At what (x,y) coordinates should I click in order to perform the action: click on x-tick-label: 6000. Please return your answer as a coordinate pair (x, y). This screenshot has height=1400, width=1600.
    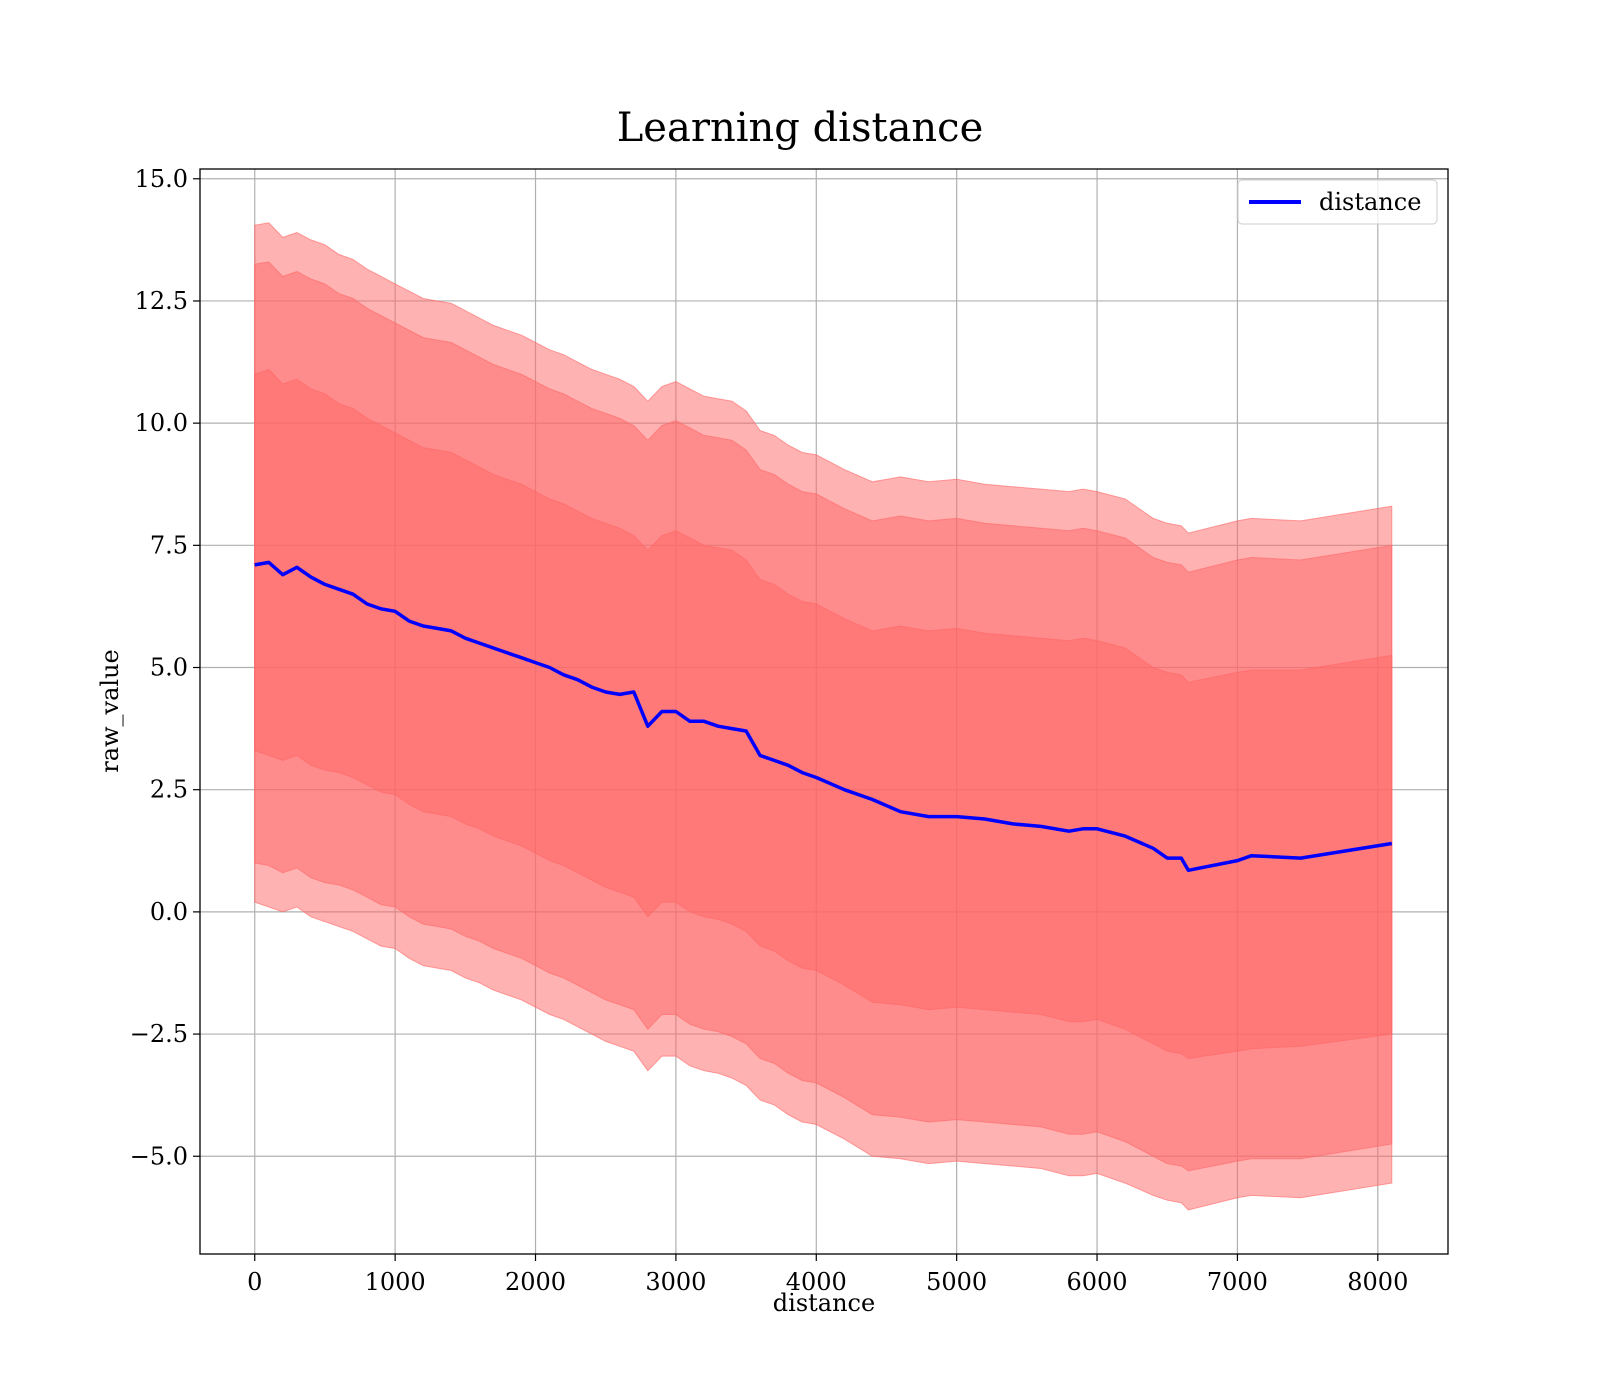
    Looking at the image, I should click on (1097, 1282).